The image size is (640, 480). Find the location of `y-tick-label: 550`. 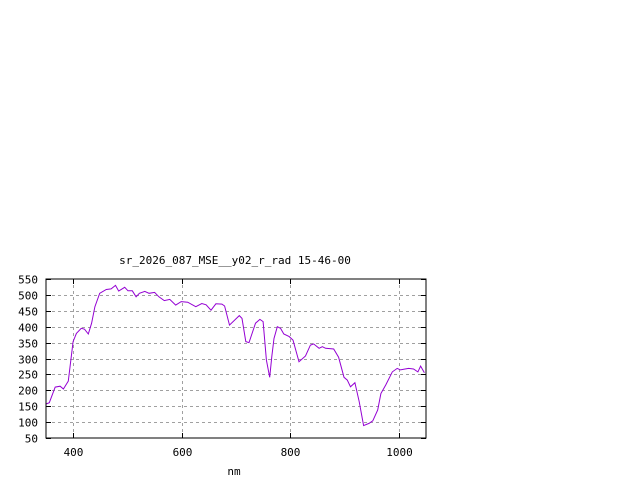

y-tick-label: 550 is located at coordinates (28, 280).